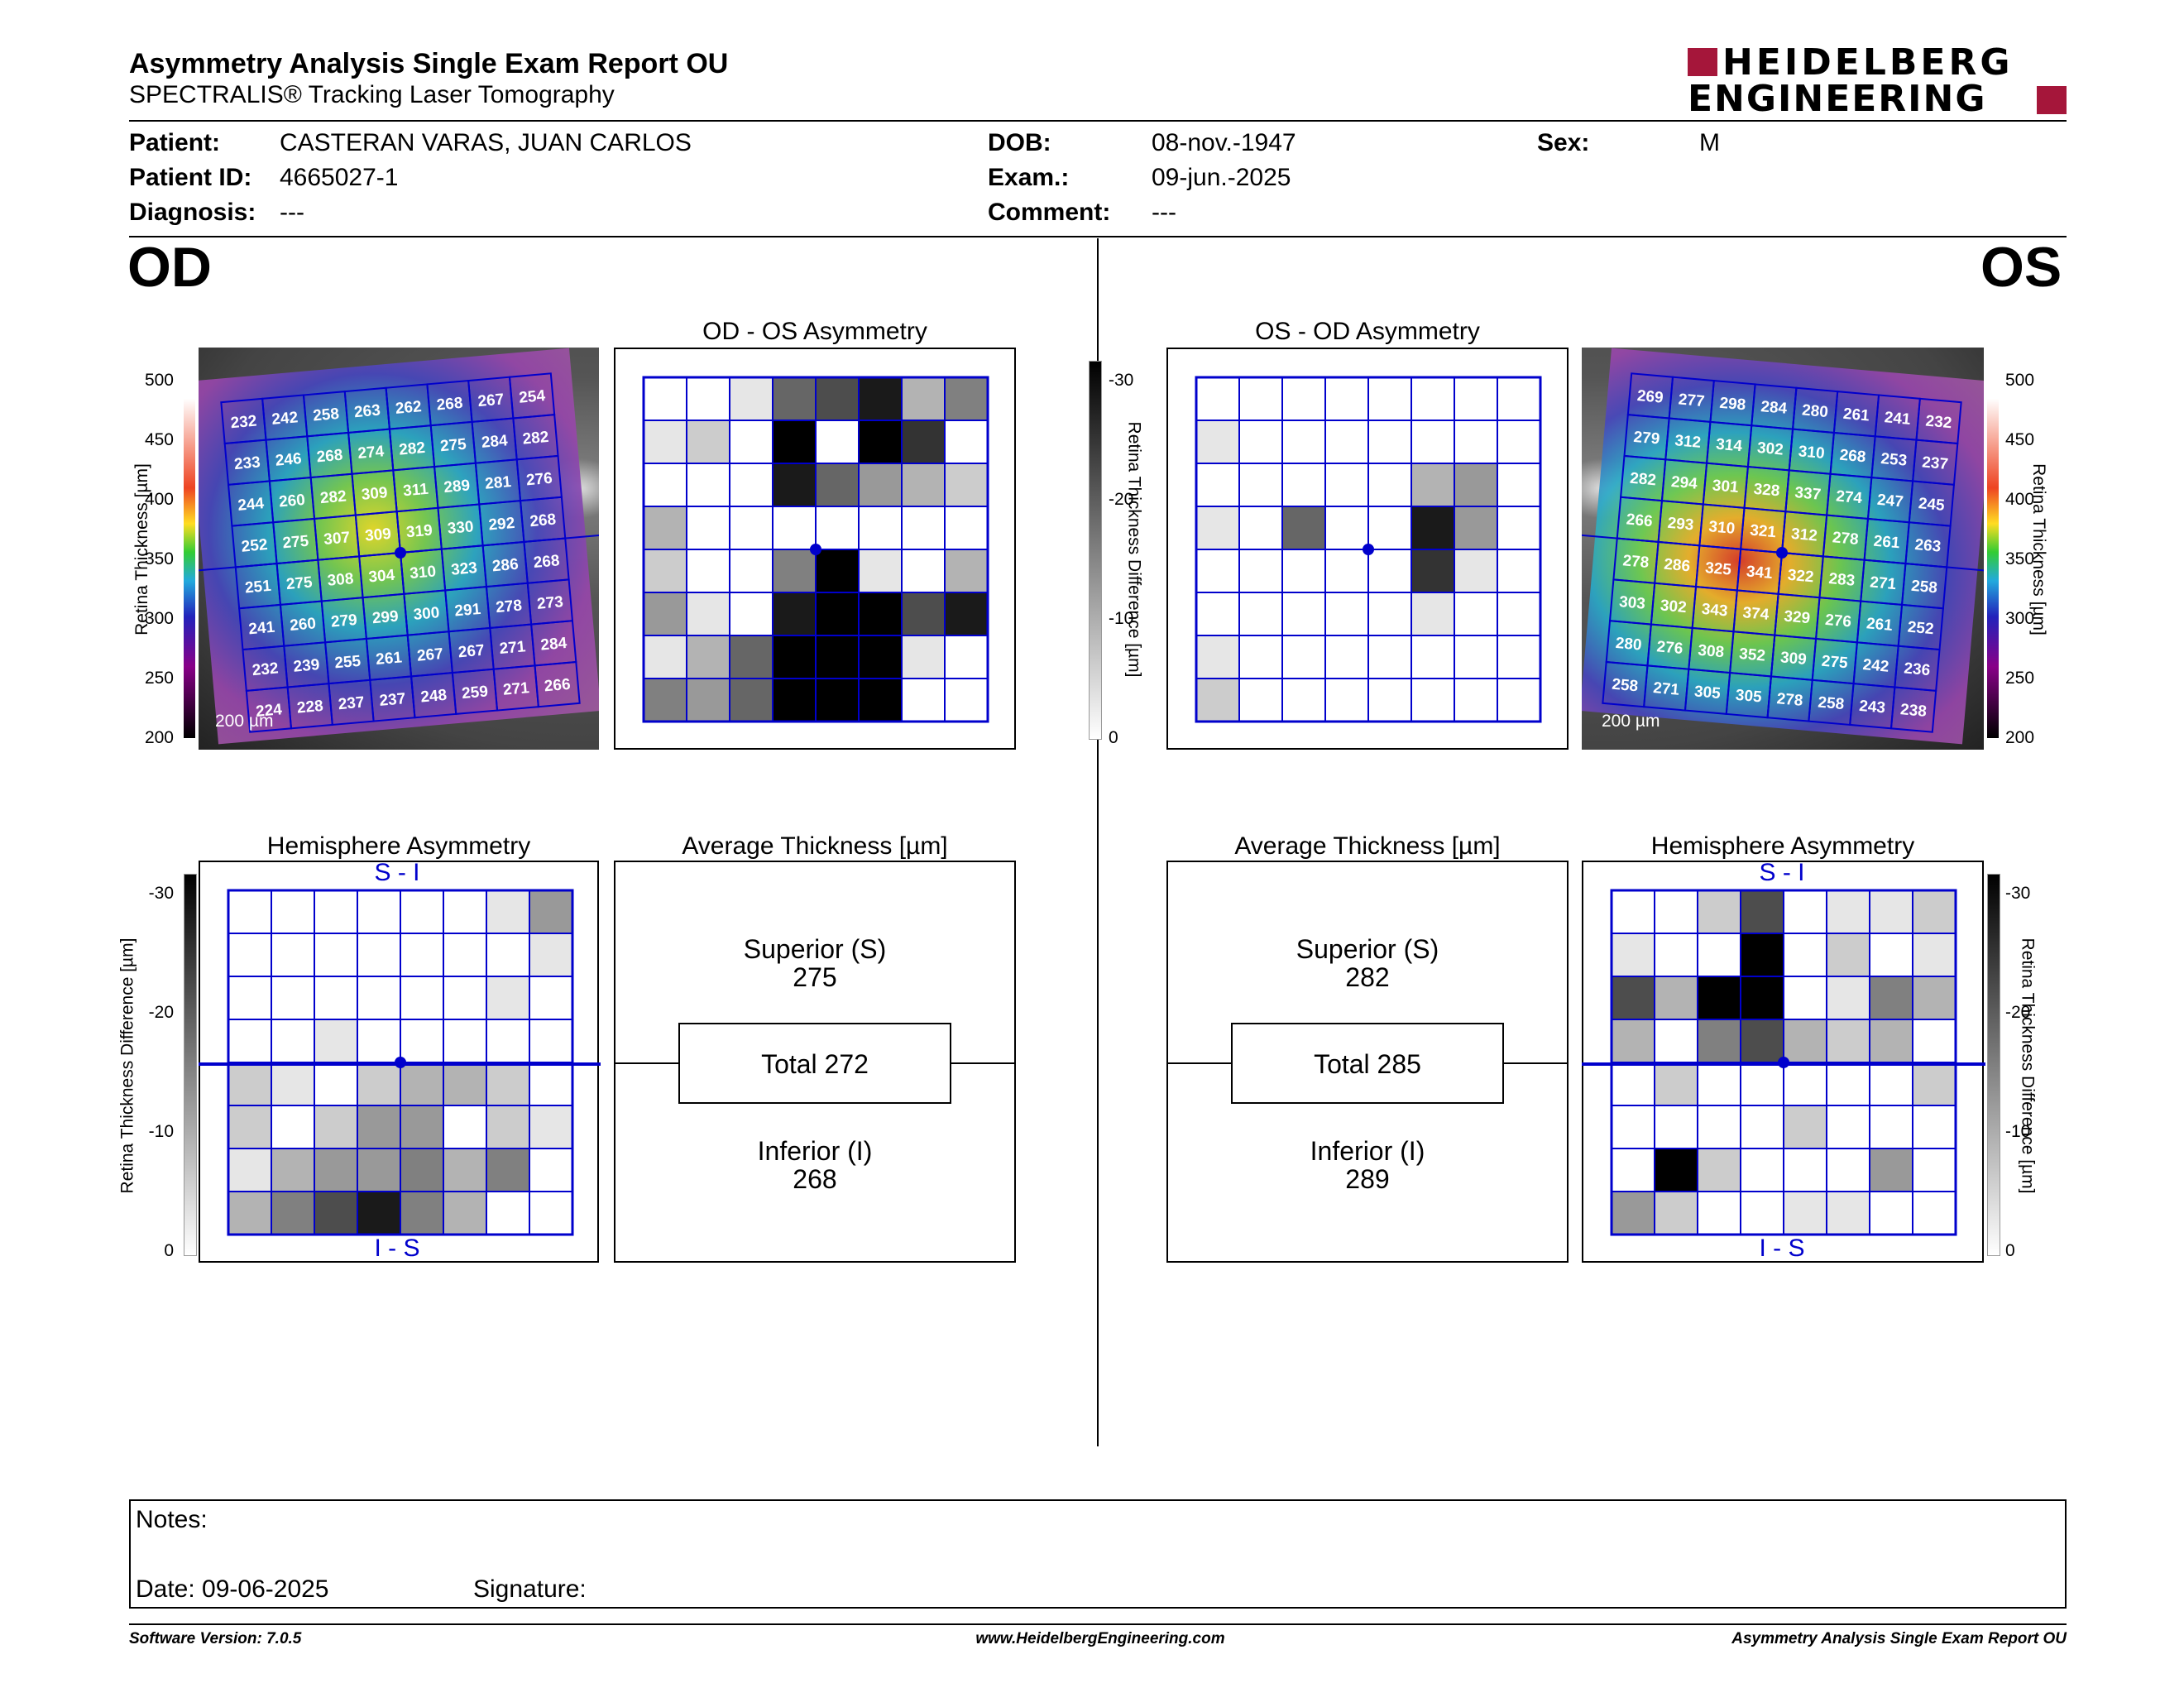 Image resolution: width=2184 pixels, height=1688 pixels. Describe the element at coordinates (159, 499) in the screenshot. I see `od-thickness-tick: 400` at that location.